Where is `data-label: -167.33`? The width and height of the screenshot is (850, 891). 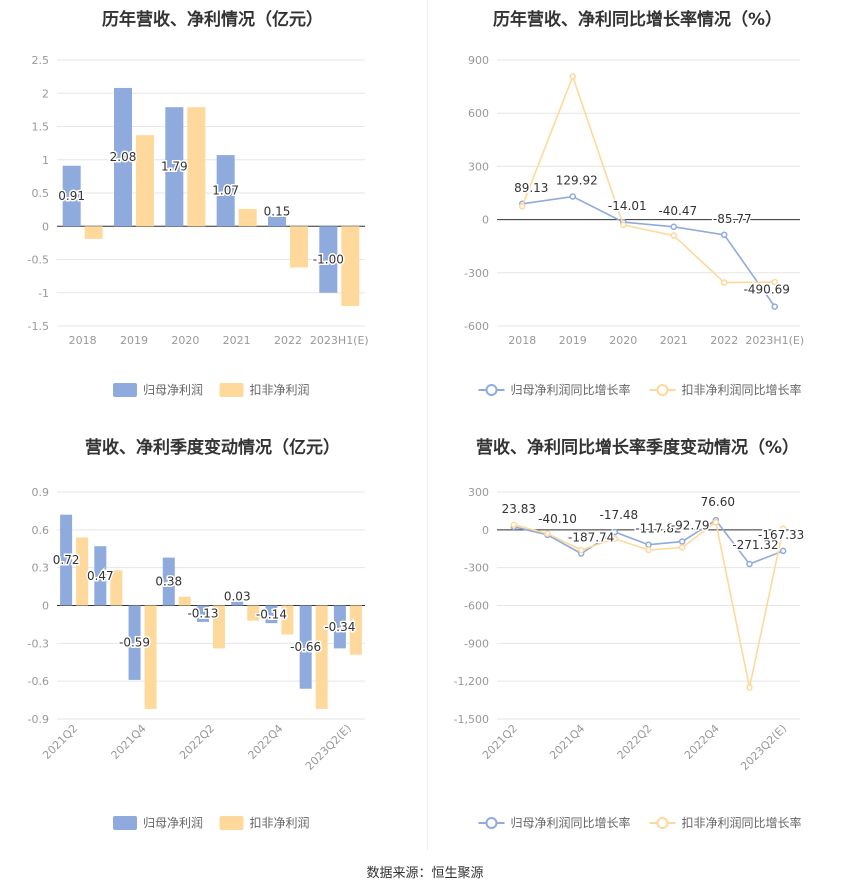
data-label: -167.33 is located at coordinates (781, 535).